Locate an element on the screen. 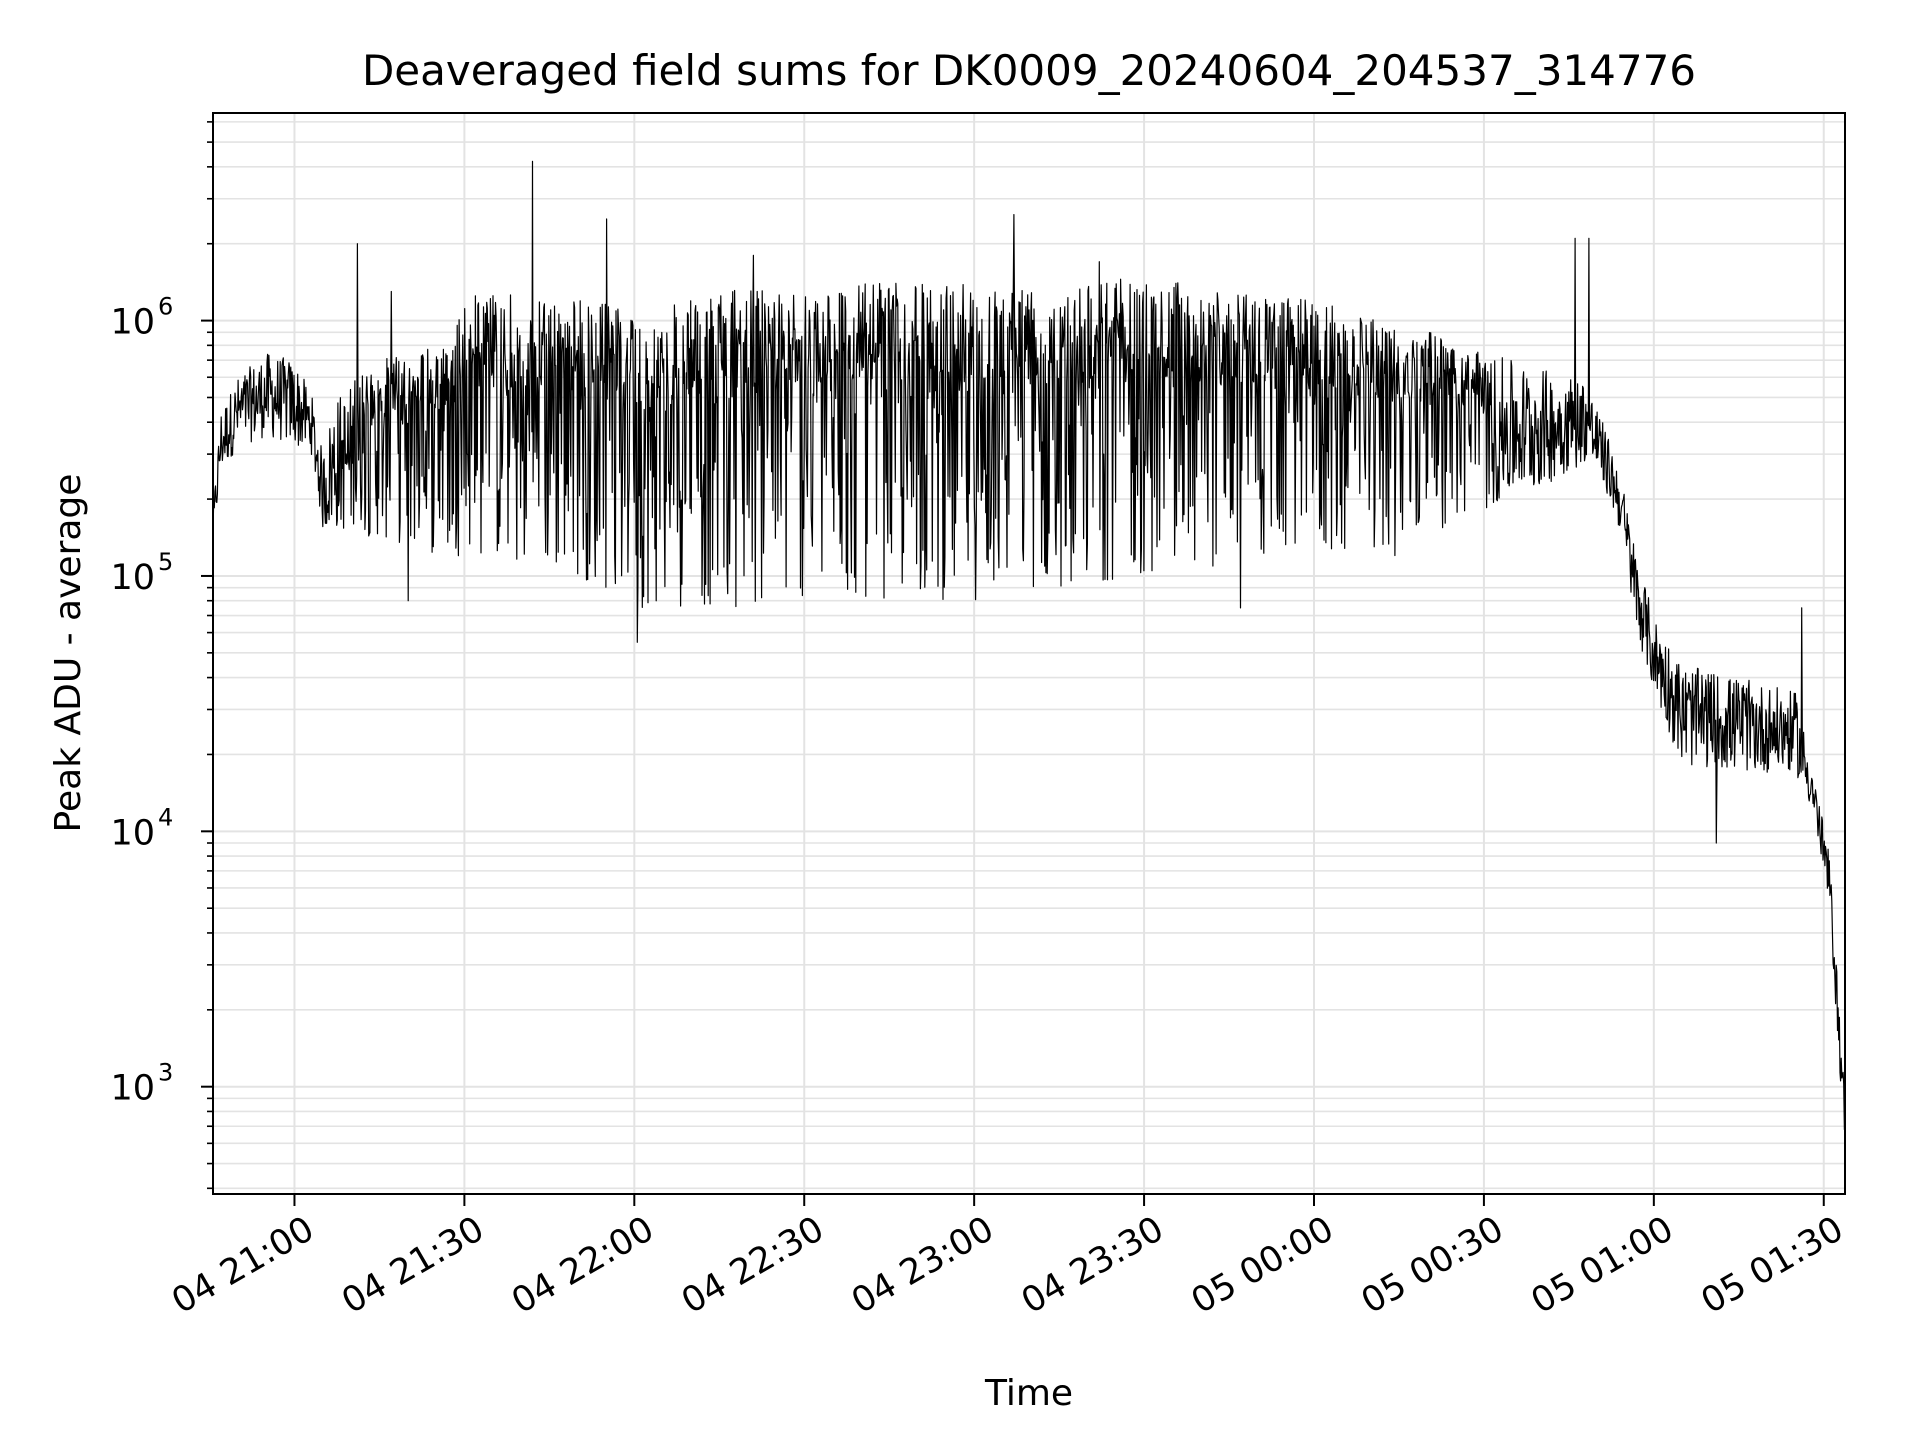  y-tick-exponent: 3 is located at coordinates (165, 1073).